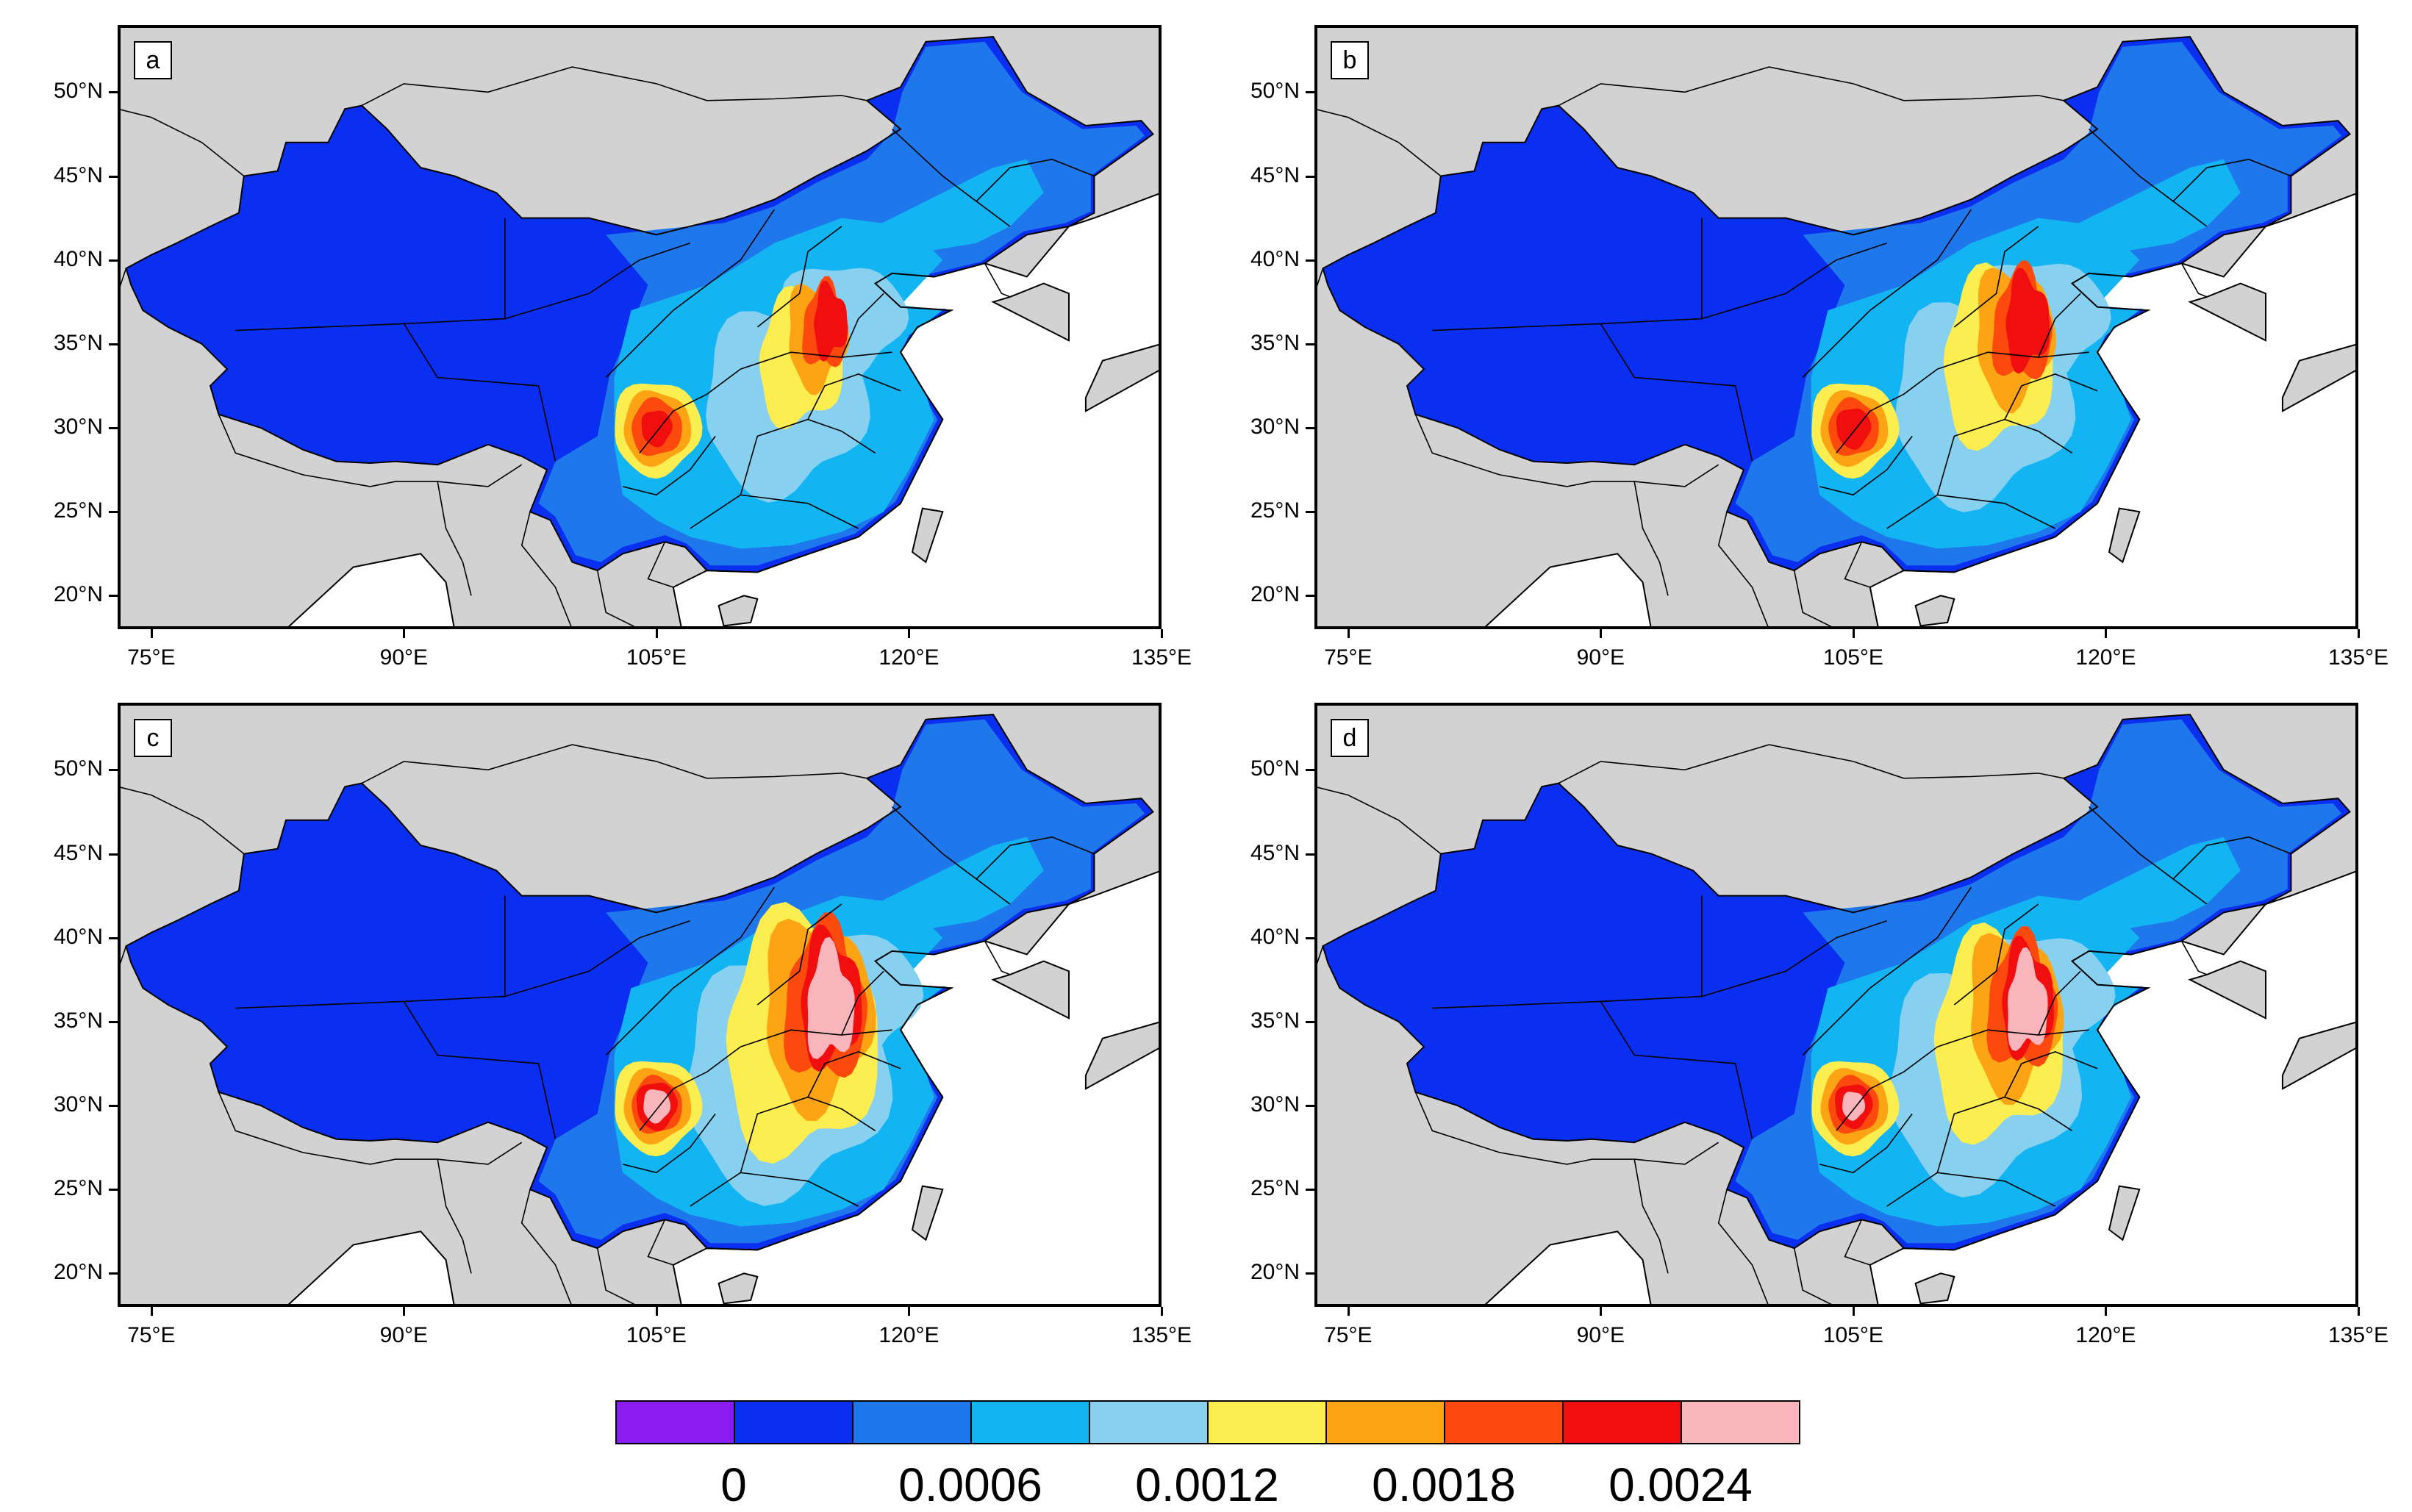 The height and width of the screenshot is (1512, 2412). Describe the element at coordinates (970, 1484) in the screenshot. I see `colorbar-label: 0.0006` at that location.